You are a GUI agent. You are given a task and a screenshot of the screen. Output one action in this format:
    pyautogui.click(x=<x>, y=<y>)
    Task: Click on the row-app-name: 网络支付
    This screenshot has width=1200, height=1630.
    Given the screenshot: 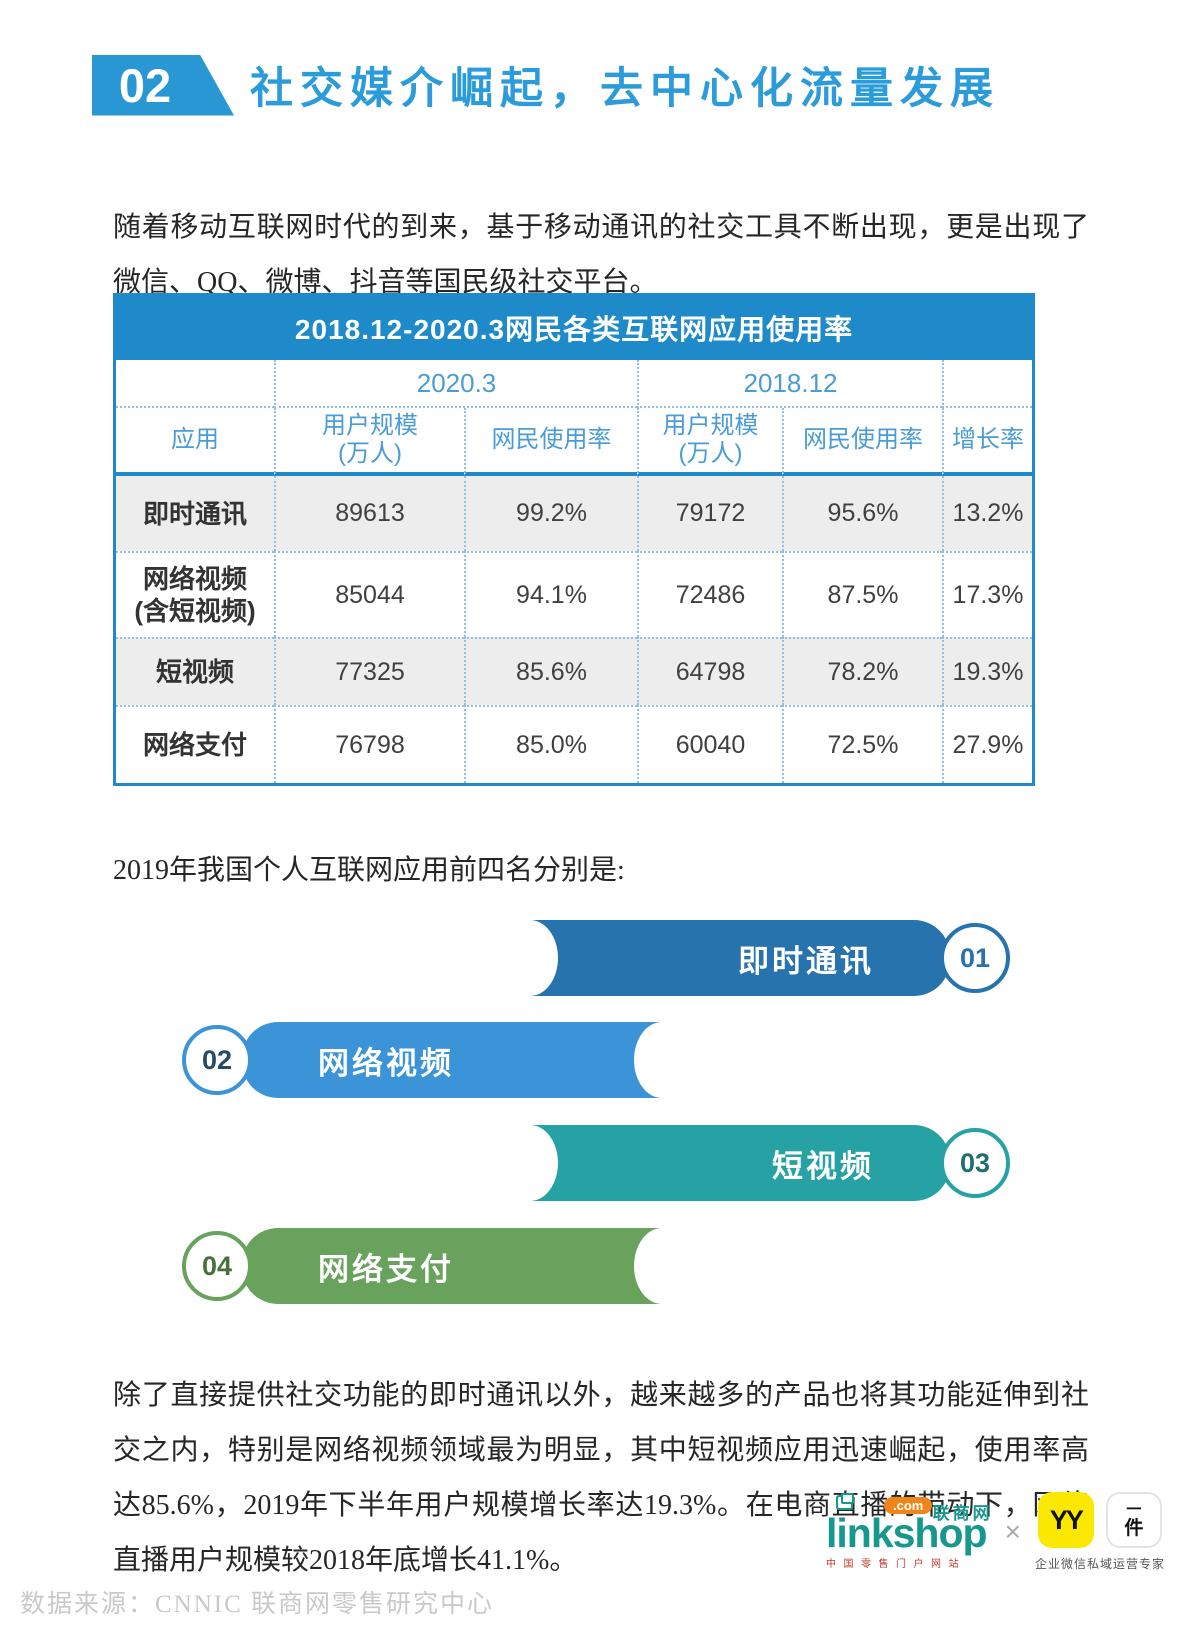 What is the action you would take?
    pyautogui.click(x=195, y=744)
    